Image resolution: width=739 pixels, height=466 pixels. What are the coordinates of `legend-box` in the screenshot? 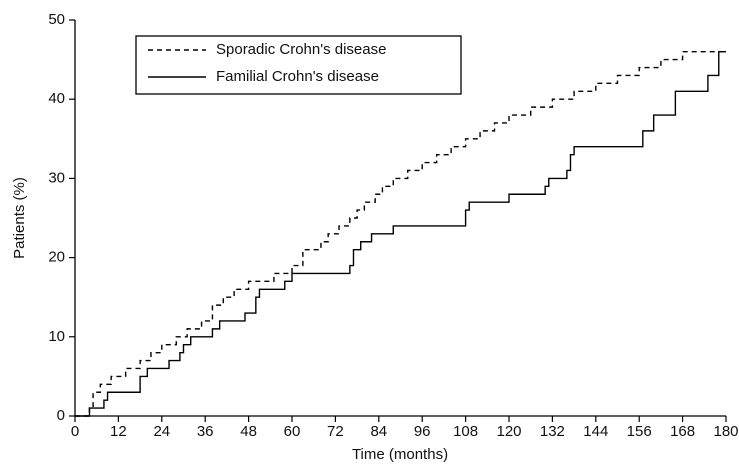 It's located at (298, 65).